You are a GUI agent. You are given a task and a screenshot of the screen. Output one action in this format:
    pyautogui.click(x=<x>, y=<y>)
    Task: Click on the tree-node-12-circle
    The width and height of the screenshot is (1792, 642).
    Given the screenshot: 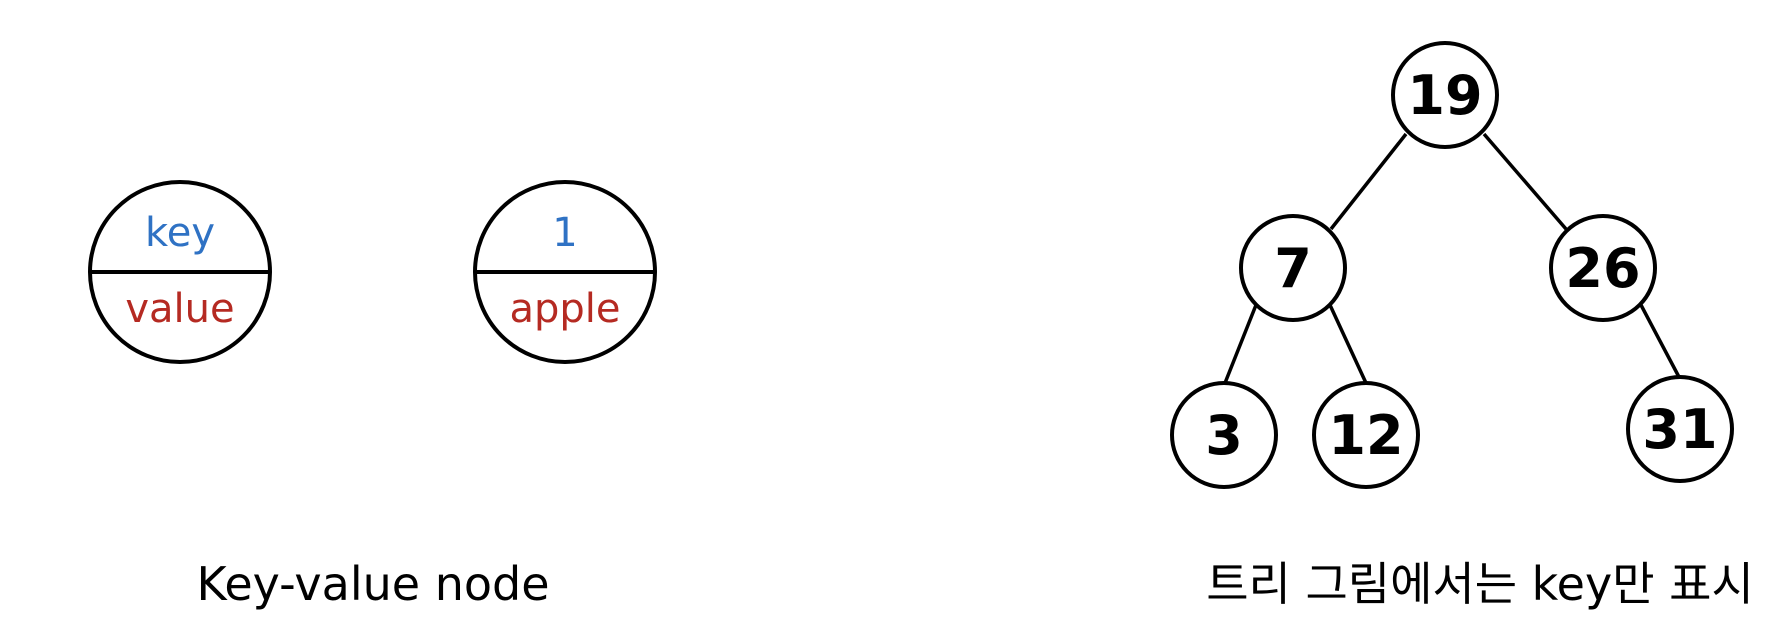 What is the action you would take?
    pyautogui.click(x=1366, y=435)
    